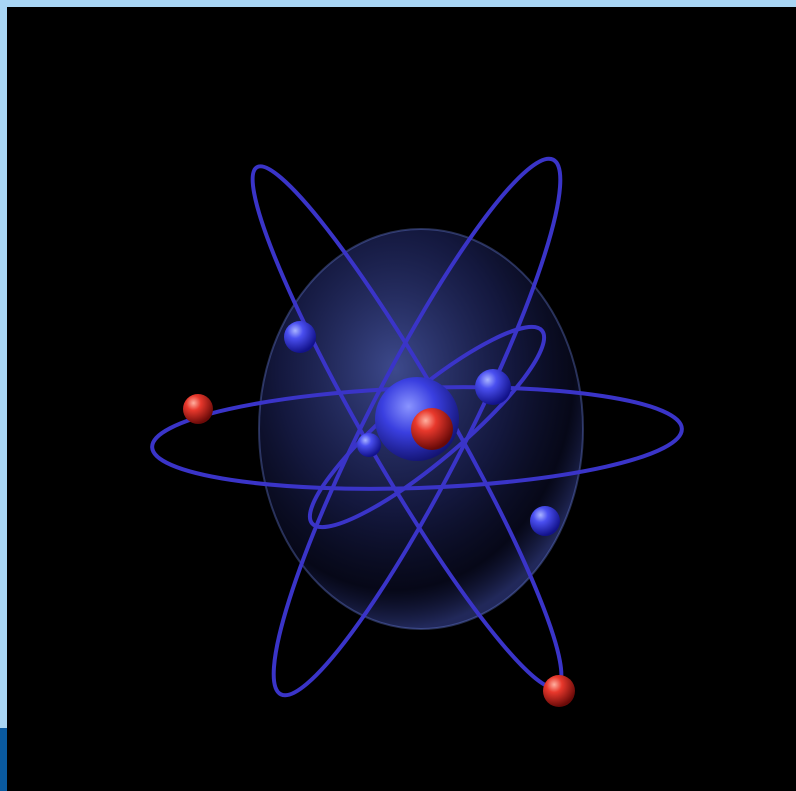 This screenshot has height=791, width=796. Describe the element at coordinates (432, 429) in the screenshot. I see `nucleus-red` at that location.